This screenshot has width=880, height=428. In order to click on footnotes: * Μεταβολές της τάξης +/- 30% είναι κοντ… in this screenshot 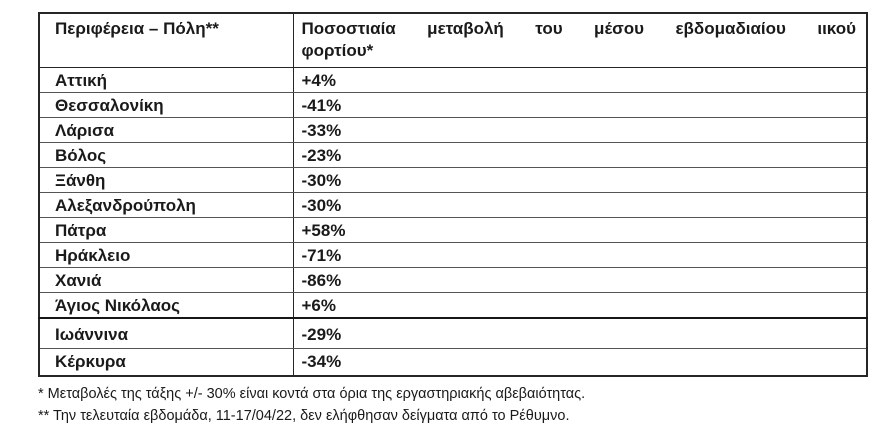, I will do `click(452, 405)`.